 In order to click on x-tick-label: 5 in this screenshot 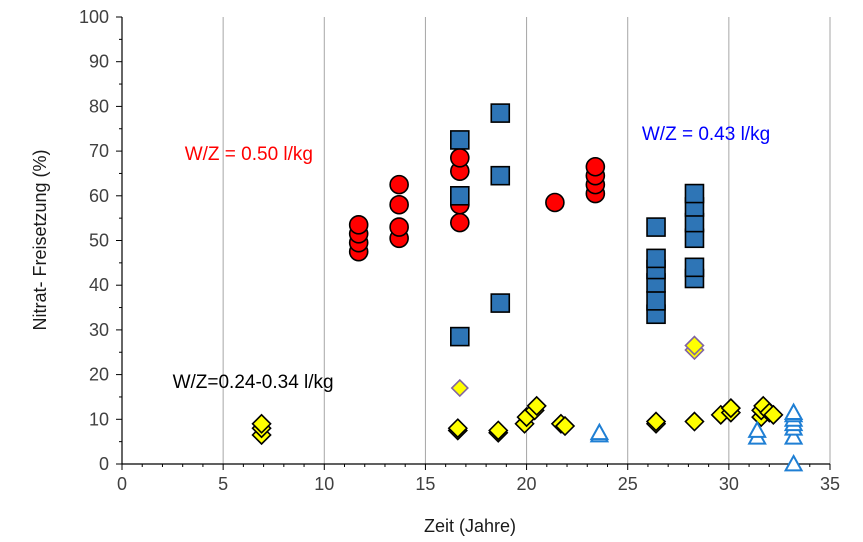, I will do `click(223, 484)`.